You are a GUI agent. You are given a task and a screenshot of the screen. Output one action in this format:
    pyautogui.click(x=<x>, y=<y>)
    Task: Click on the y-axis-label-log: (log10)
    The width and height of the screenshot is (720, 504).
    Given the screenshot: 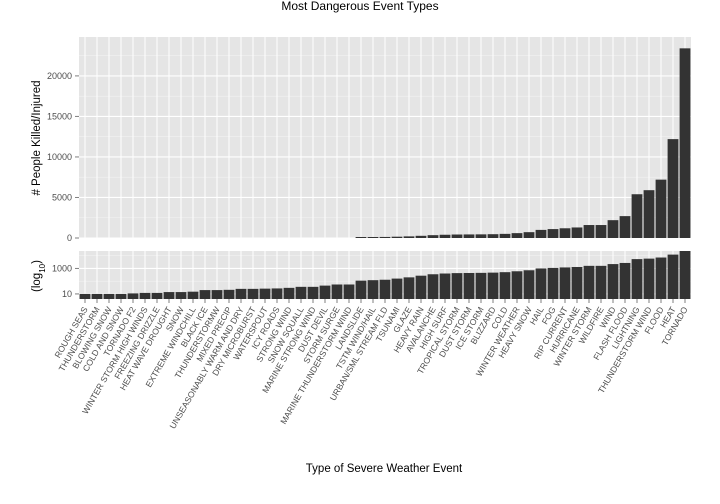 What is the action you would take?
    pyautogui.click(x=39, y=276)
    